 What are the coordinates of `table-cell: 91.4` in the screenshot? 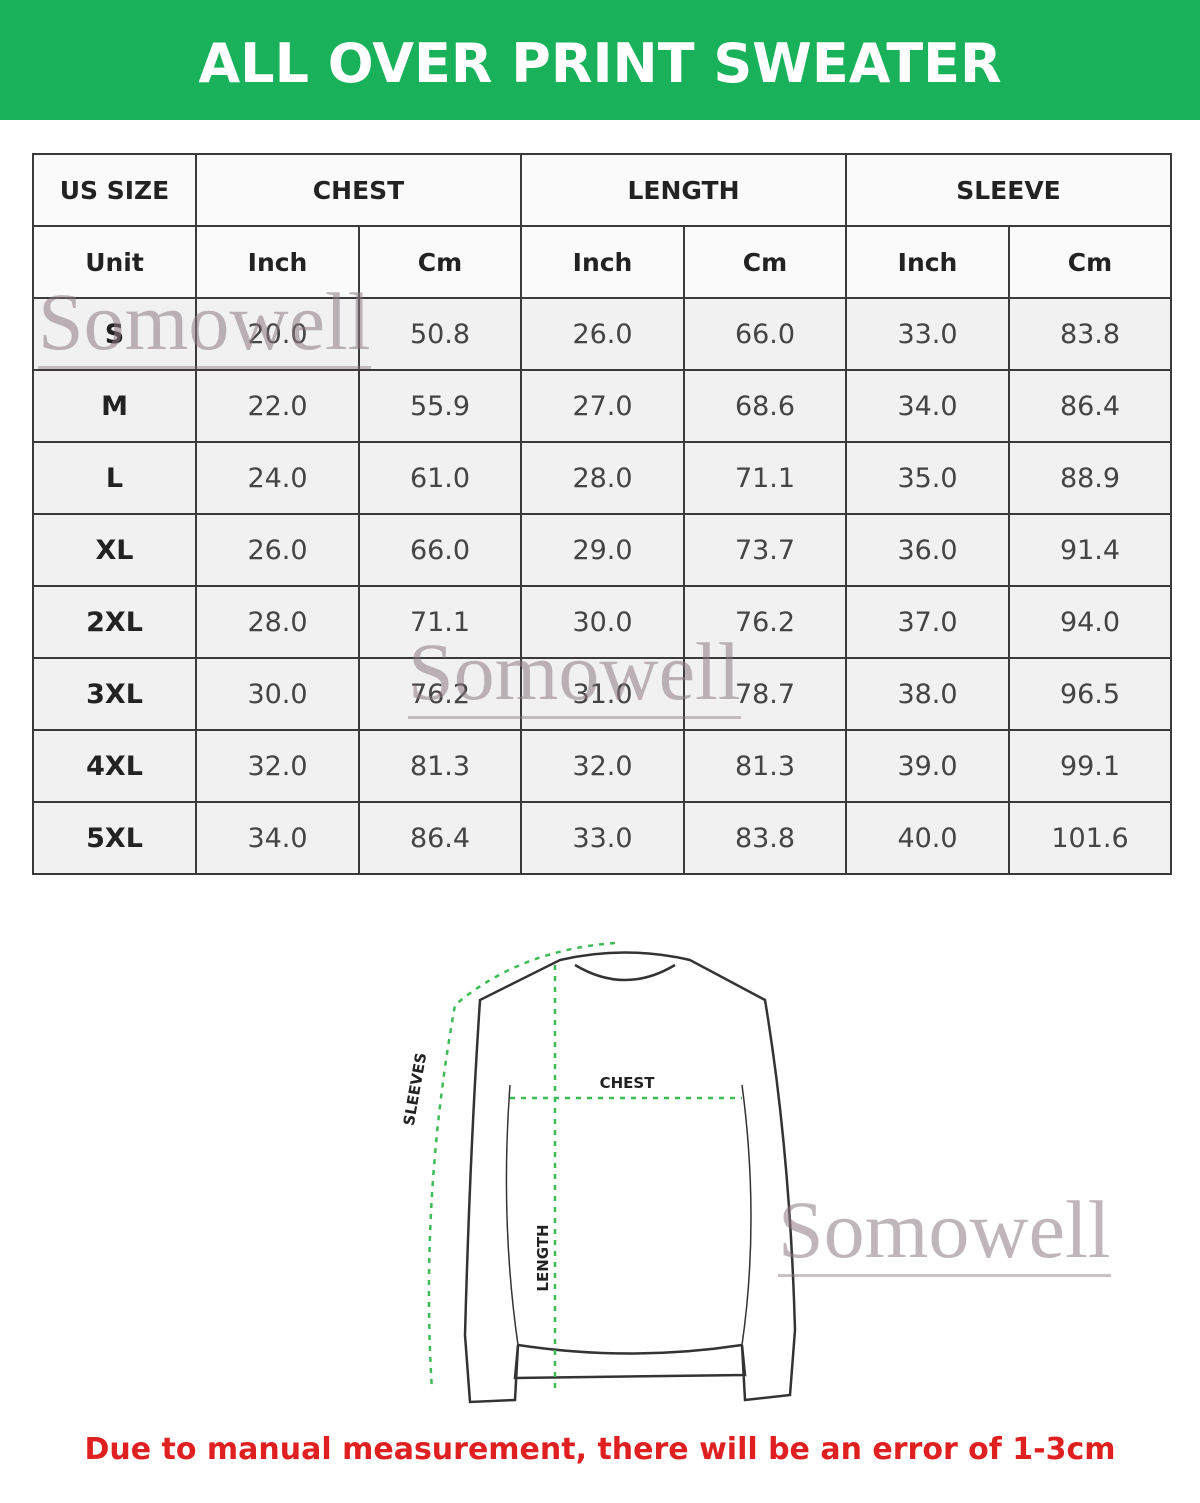 It's located at (1090, 550).